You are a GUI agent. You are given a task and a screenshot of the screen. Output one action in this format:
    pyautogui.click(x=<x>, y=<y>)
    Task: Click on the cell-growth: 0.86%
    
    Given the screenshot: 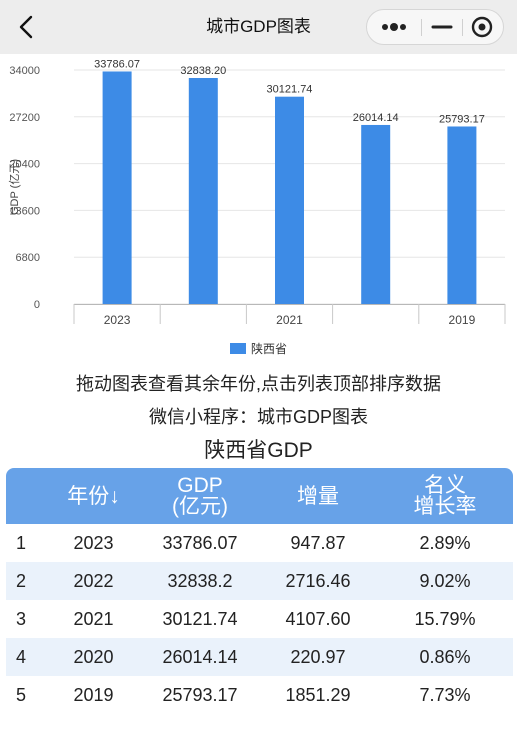 What is the action you would take?
    pyautogui.click(x=445, y=656)
    